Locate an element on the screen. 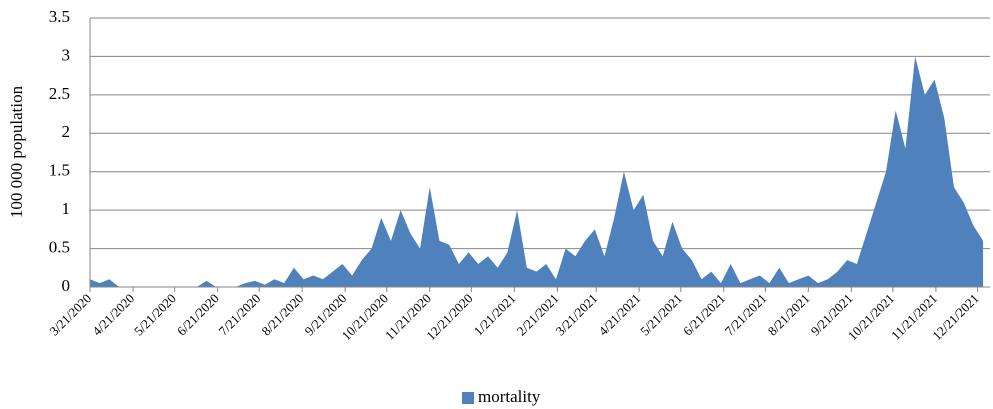 The height and width of the screenshot is (409, 993). x-tick-label: 4/21/2020 is located at coordinates (113, 315).